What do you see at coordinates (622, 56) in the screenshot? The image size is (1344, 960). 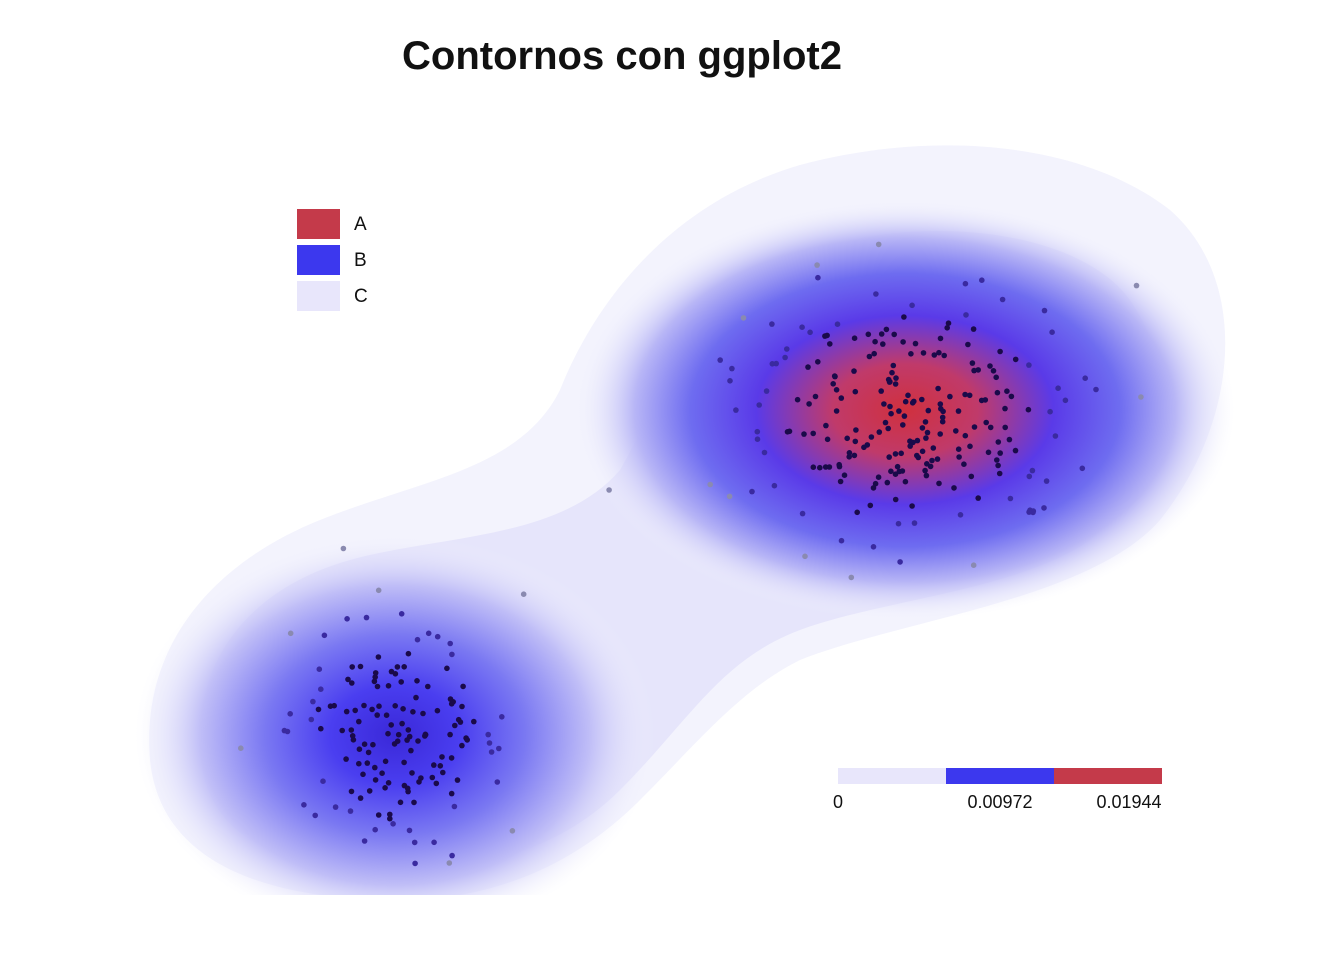 I see `chart-title: Contornos con ggplot2` at bounding box center [622, 56].